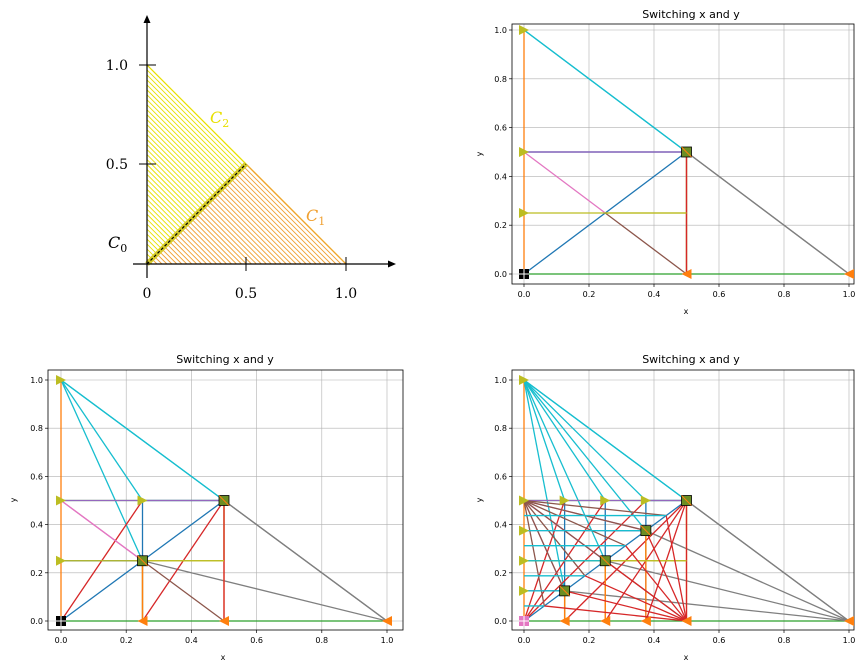  What do you see at coordinates (315, 217) in the screenshot?
I see `label-c1: C1` at bounding box center [315, 217].